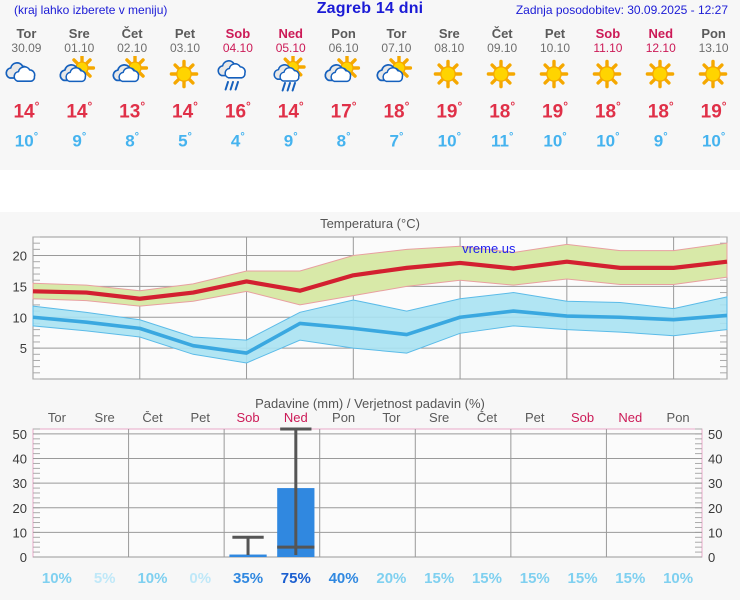 This screenshot has width=740, height=600. What do you see at coordinates (132, 111) in the screenshot?
I see `temp-max: 13°` at bounding box center [132, 111].